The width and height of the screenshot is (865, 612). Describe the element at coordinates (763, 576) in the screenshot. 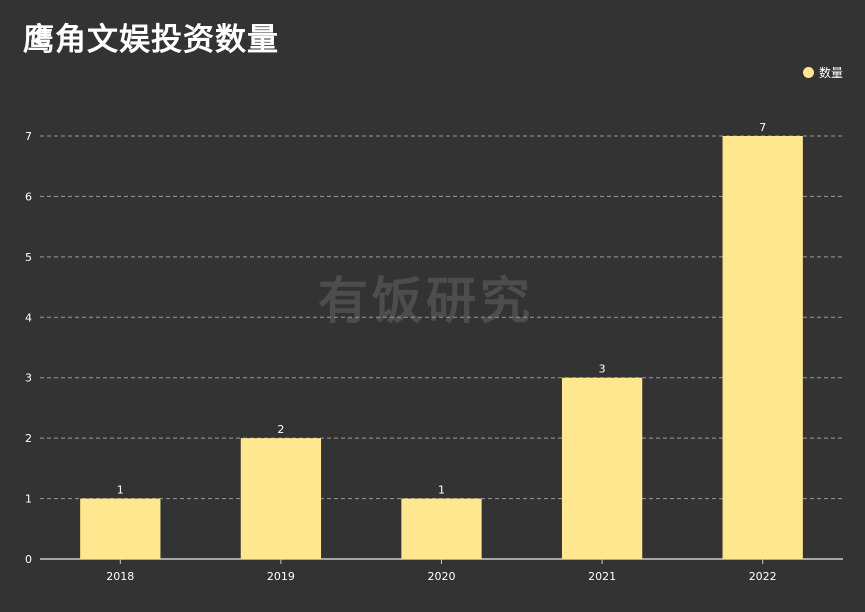

I see `x-tick-label-2022: 2022` at that location.